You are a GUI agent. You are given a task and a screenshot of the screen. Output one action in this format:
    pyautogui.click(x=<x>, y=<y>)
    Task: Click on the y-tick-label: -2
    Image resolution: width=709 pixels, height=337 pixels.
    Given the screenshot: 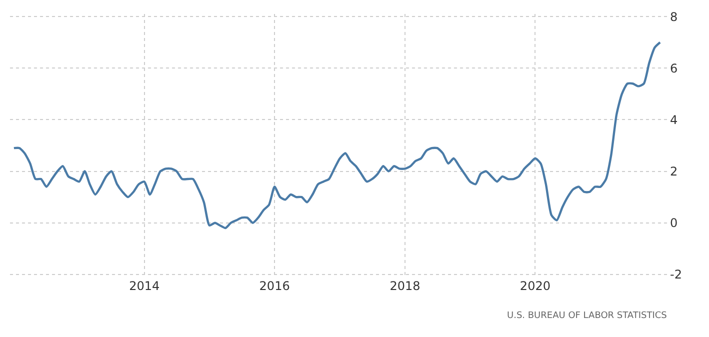 What is the action you would take?
    pyautogui.click(x=676, y=275)
    